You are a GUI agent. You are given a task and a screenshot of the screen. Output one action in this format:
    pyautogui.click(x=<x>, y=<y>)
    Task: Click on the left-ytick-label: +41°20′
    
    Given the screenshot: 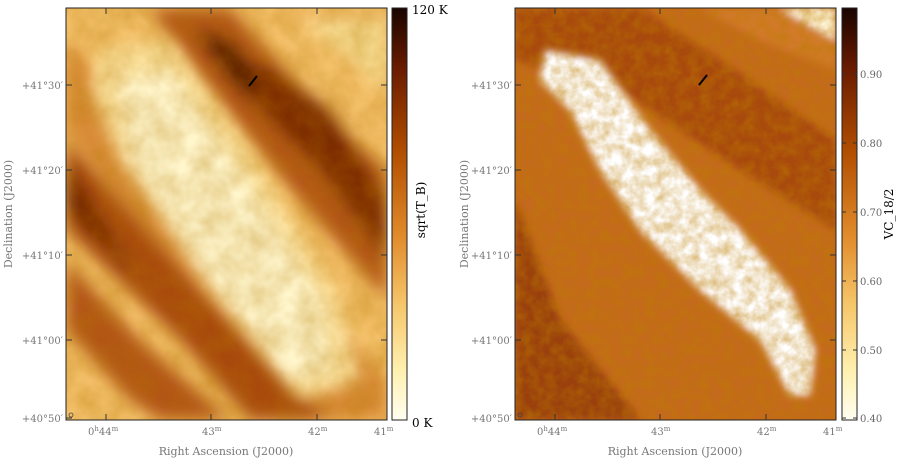 What is the action you would take?
    pyautogui.click(x=43, y=171)
    